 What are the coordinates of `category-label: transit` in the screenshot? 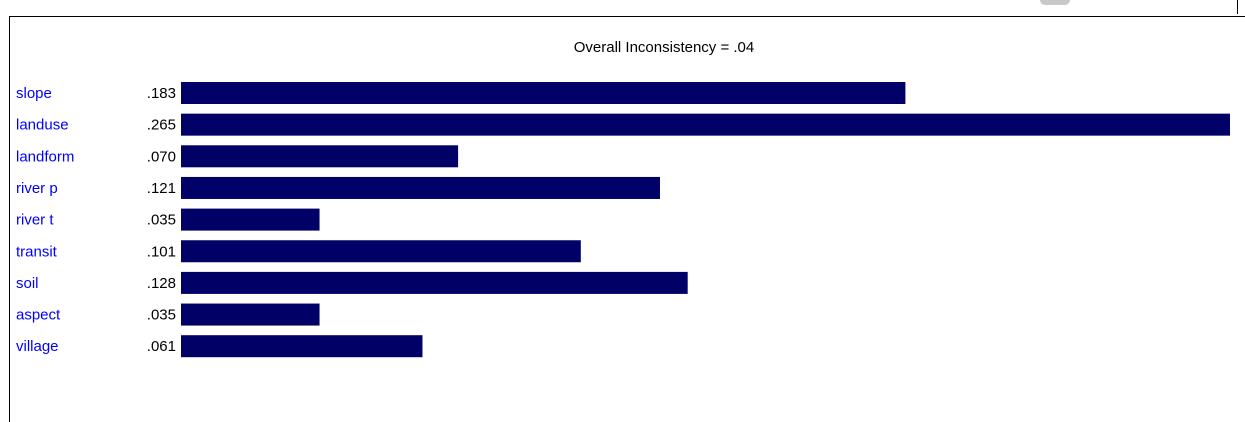 It's located at (37, 251).